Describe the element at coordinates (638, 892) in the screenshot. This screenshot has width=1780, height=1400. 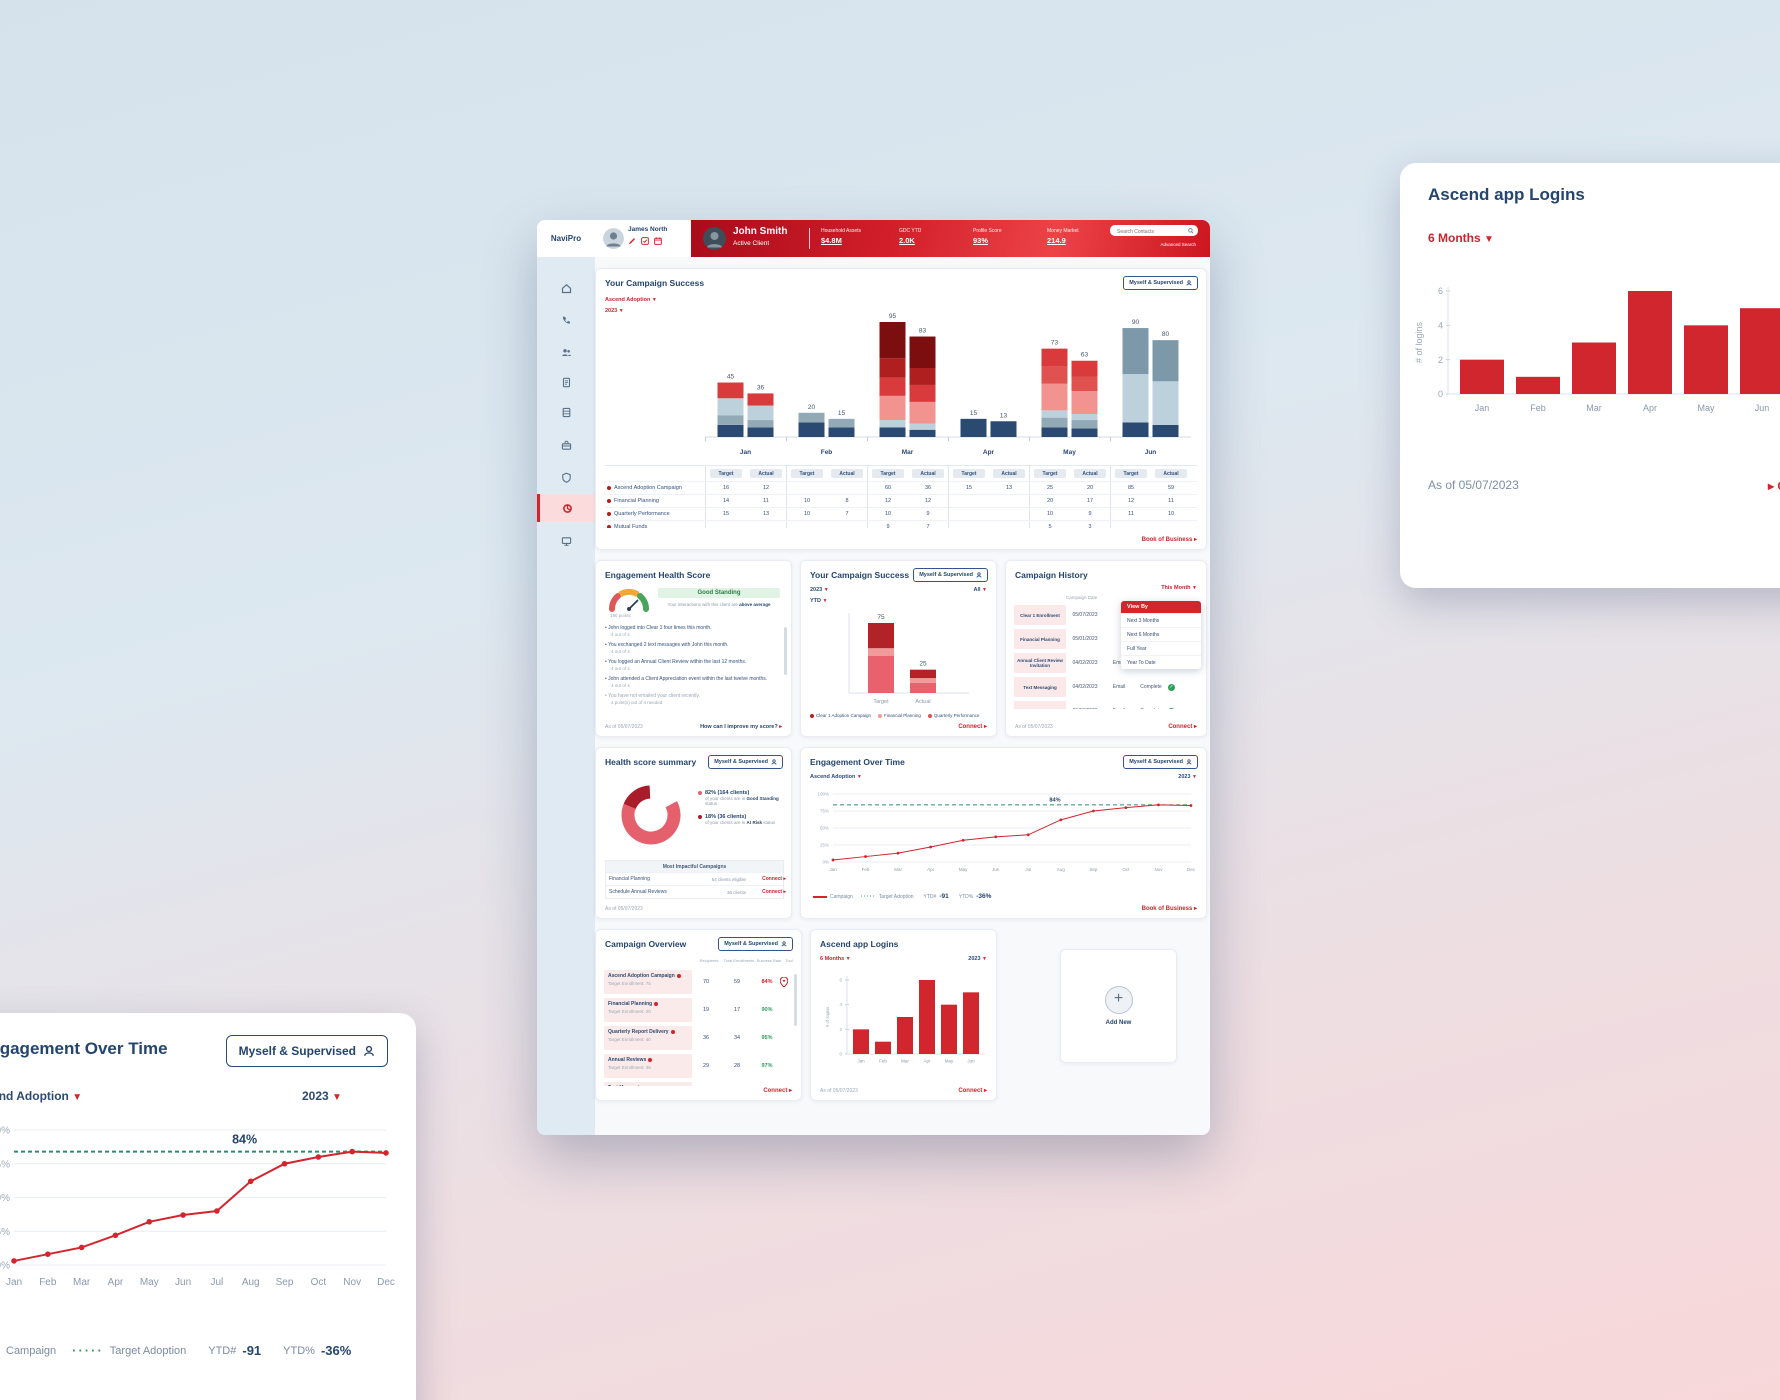
I see `campaign-name: Schedule Annual Reviews` at that location.